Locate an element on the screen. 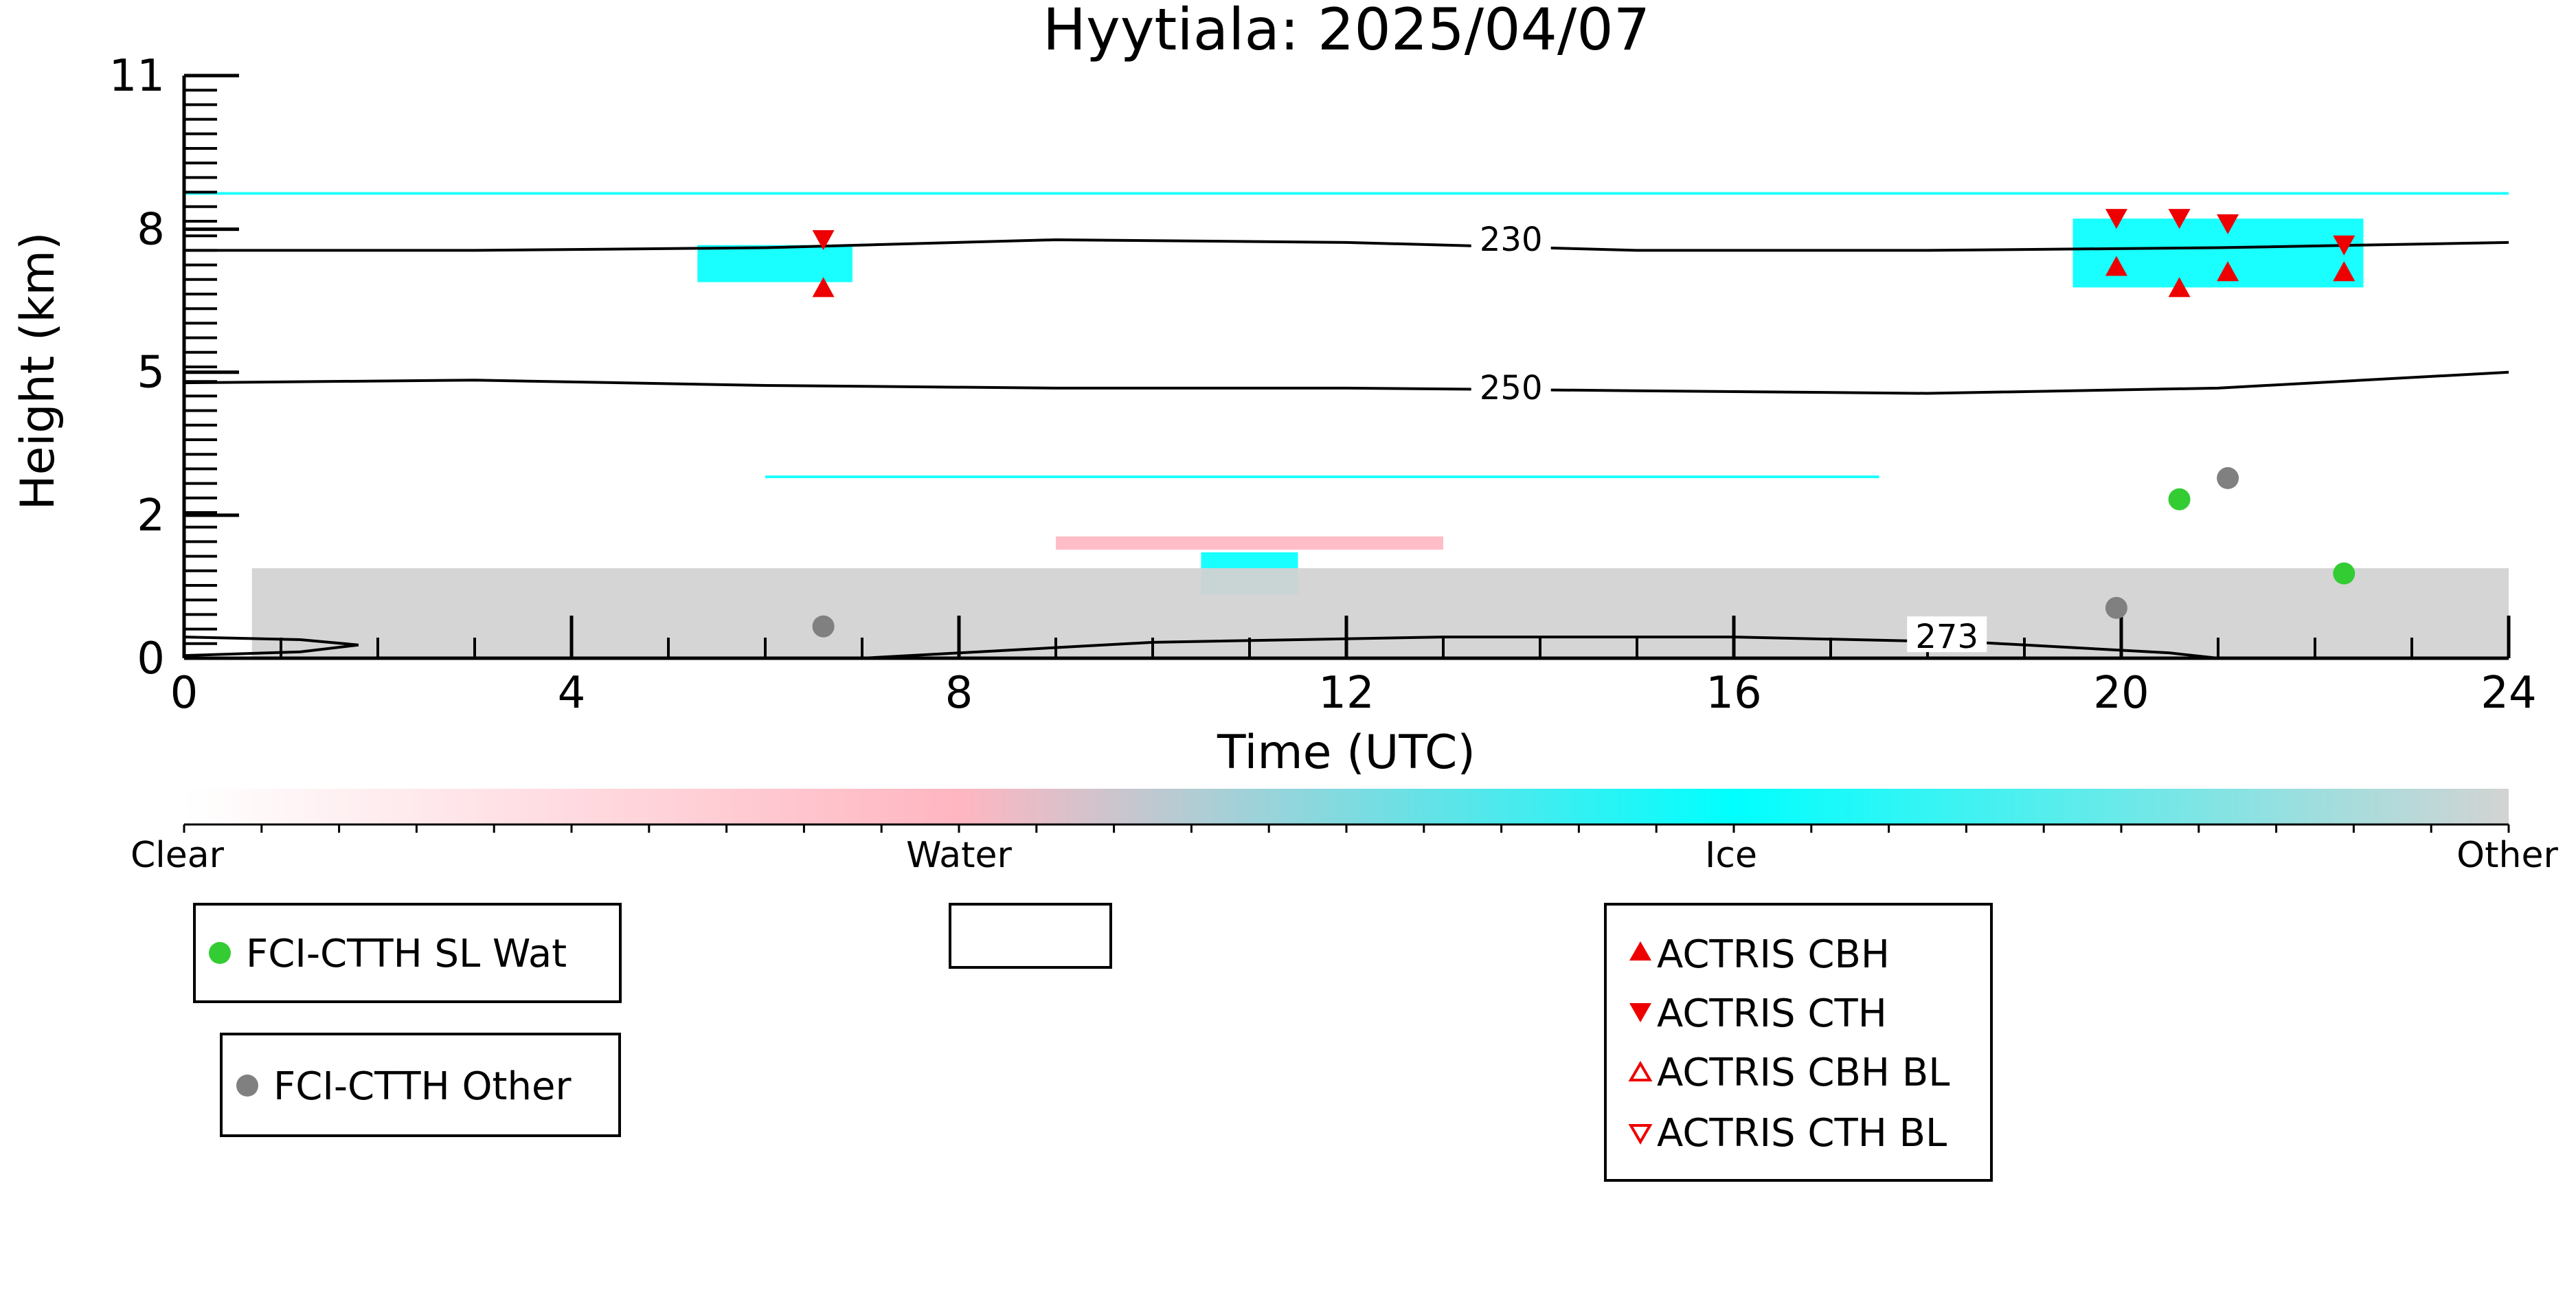 The width and height of the screenshot is (2576, 1291). legend-marker-fci-sl-wat is located at coordinates (220, 953).